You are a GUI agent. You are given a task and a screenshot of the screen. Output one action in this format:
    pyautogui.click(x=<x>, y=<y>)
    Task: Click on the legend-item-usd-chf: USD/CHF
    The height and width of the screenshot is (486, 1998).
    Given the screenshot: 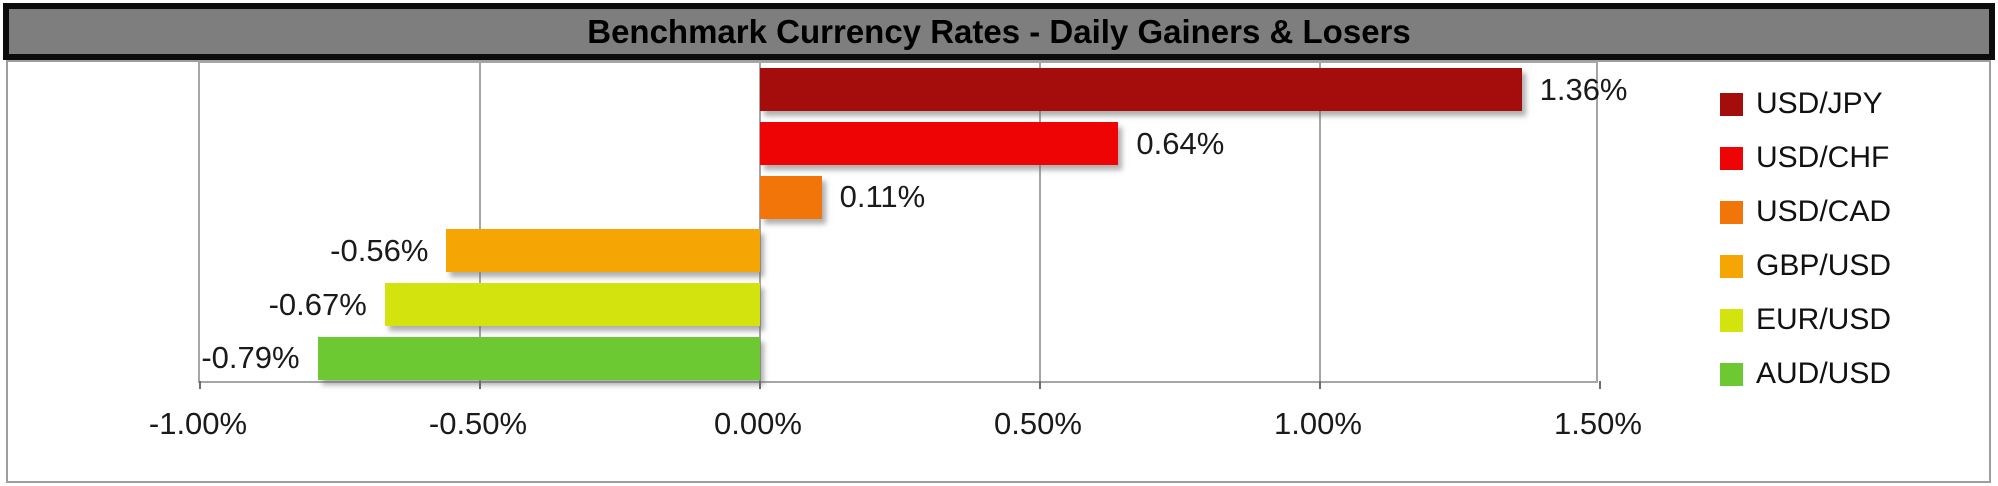 What is the action you would take?
    pyautogui.click(x=1805, y=157)
    